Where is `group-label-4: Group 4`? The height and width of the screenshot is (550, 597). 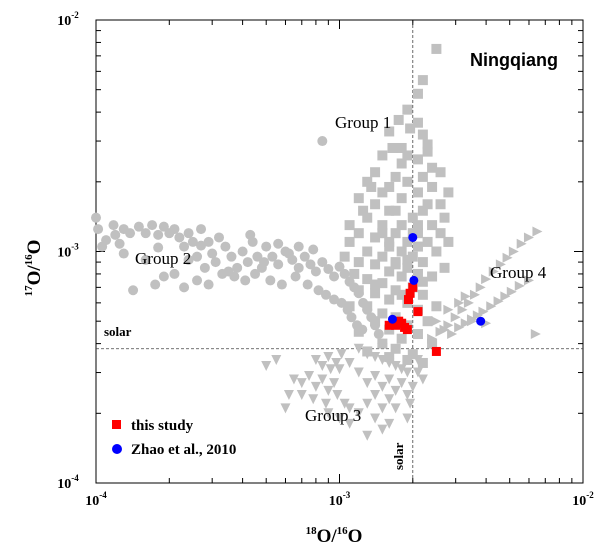
group-label-4: Group 4 is located at coordinates (518, 272).